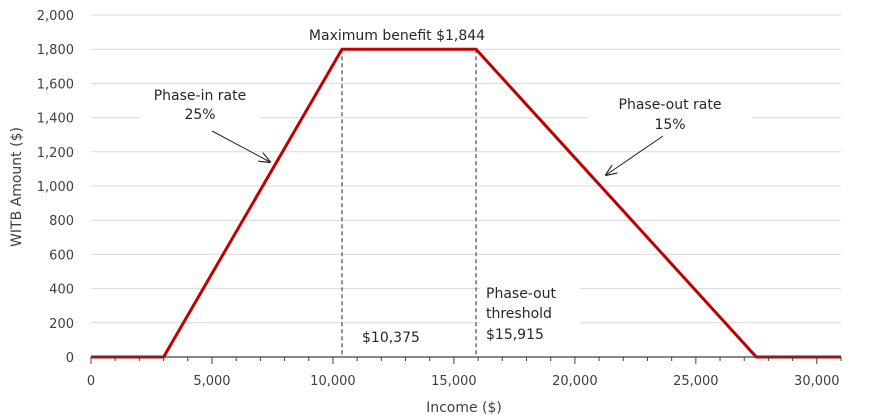 This screenshot has height=418, width=877. I want to click on phase-in-label-bg, so click(200, 104).